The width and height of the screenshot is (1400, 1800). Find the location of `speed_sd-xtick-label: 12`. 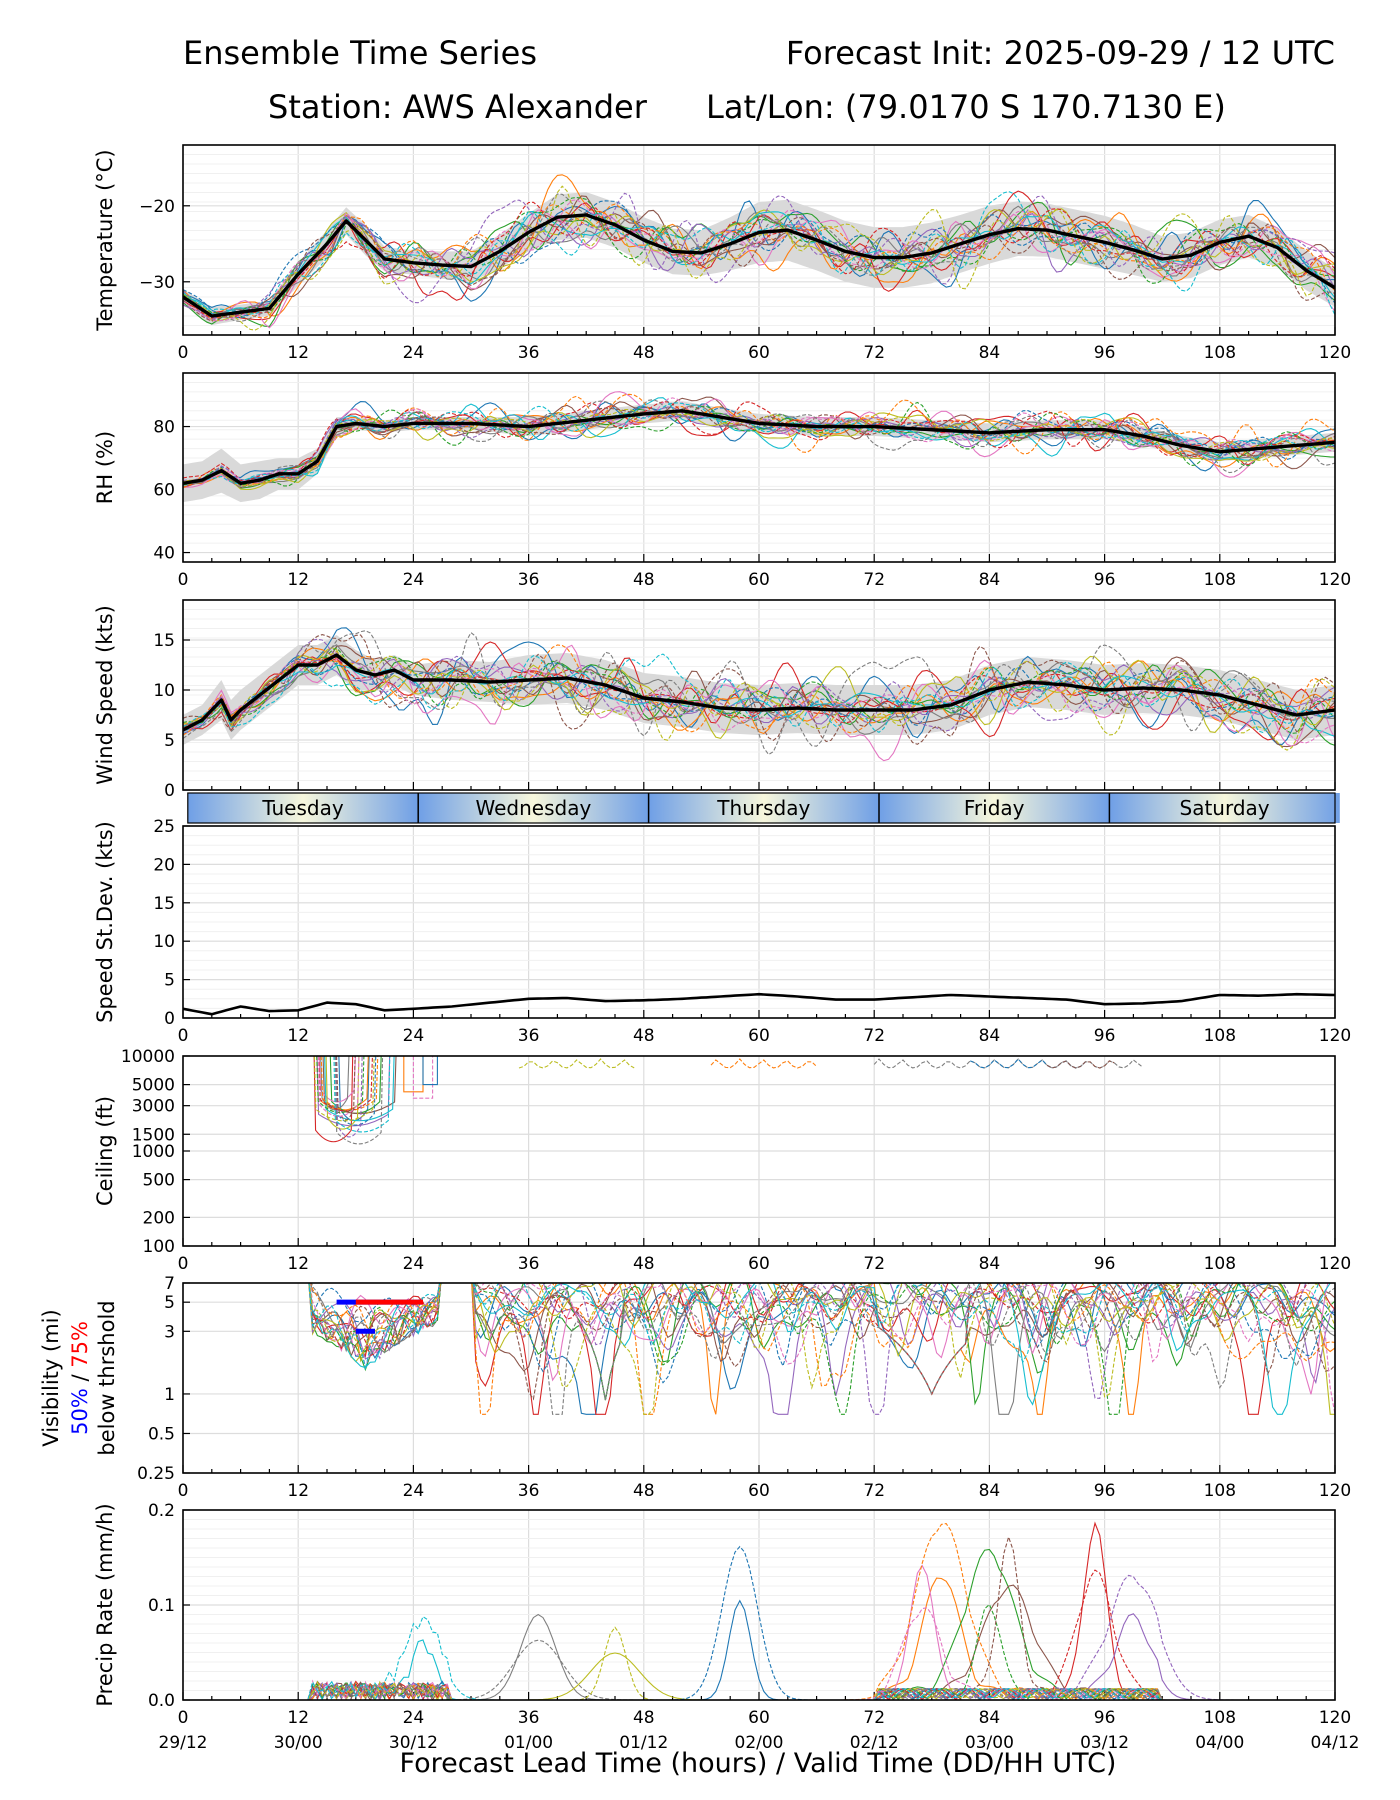

speed_sd-xtick-label: 12 is located at coordinates (298, 1036).